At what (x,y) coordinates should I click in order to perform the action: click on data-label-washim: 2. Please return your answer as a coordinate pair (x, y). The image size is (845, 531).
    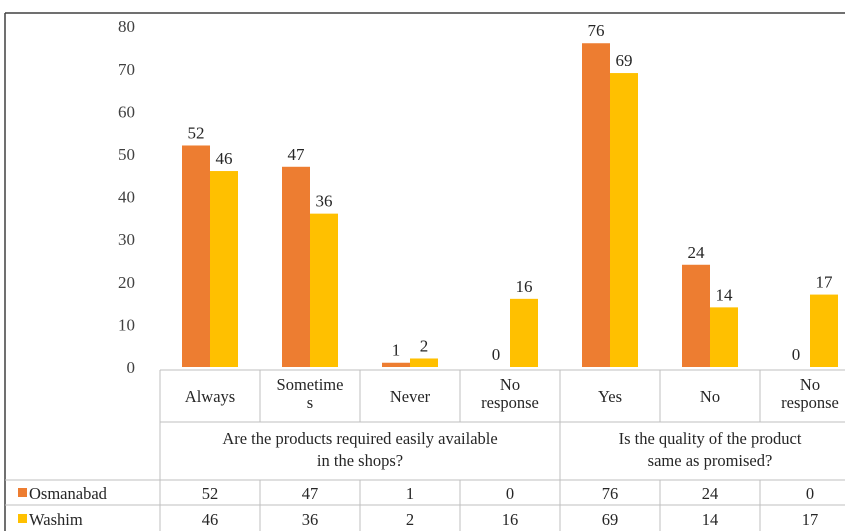
    Looking at the image, I should click on (424, 345).